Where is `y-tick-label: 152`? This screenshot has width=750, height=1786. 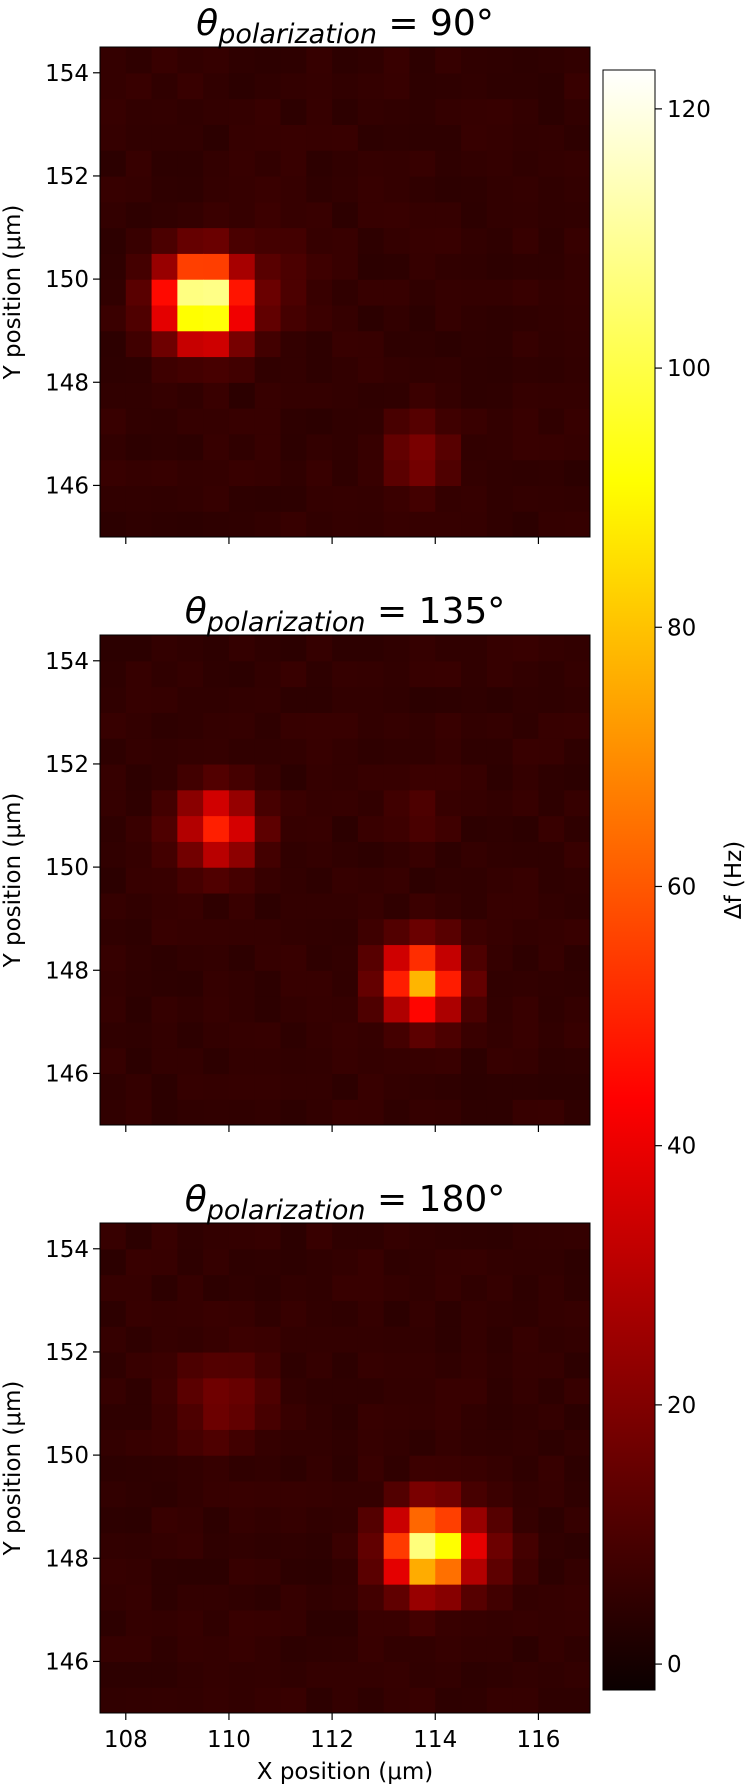
y-tick-label: 152 is located at coordinates (67, 1353).